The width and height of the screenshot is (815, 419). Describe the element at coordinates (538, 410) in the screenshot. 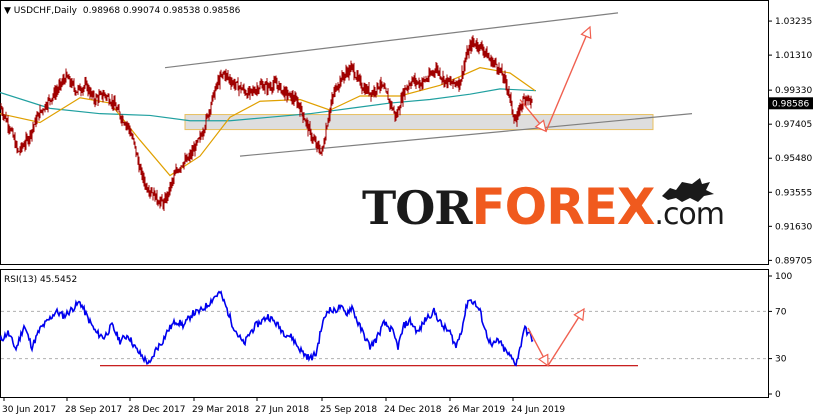

I see `date-tick-label: 24 Jun 2019` at that location.